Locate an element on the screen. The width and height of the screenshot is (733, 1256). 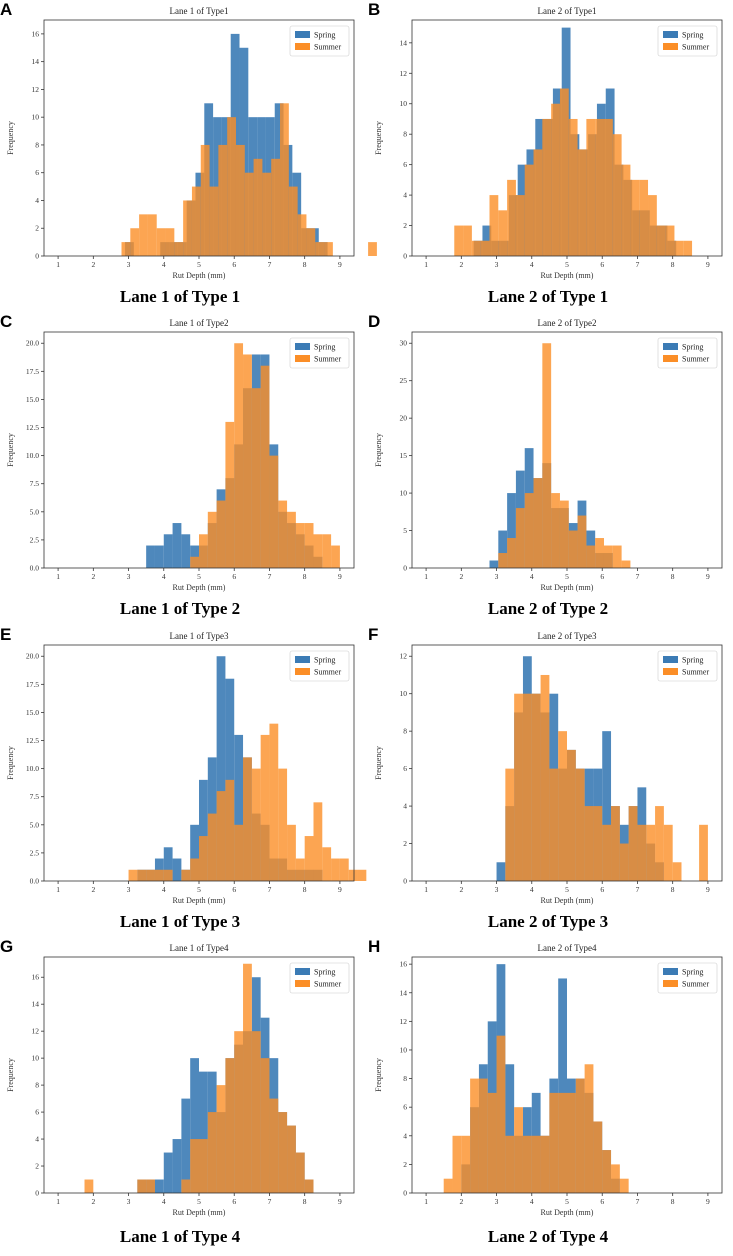
y-tick-label: 0.0 is located at coordinates (35, 881).